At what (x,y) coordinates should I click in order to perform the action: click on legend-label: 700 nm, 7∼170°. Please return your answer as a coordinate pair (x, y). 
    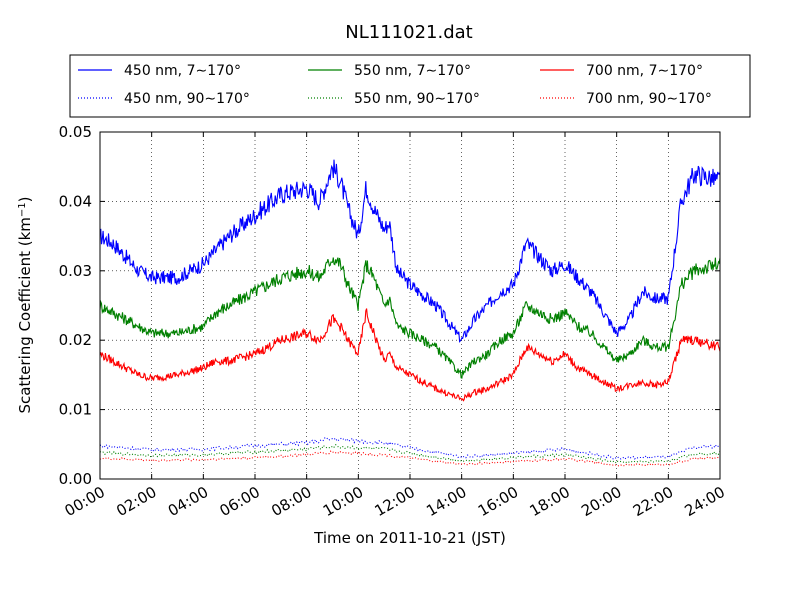
    Looking at the image, I should click on (644, 71).